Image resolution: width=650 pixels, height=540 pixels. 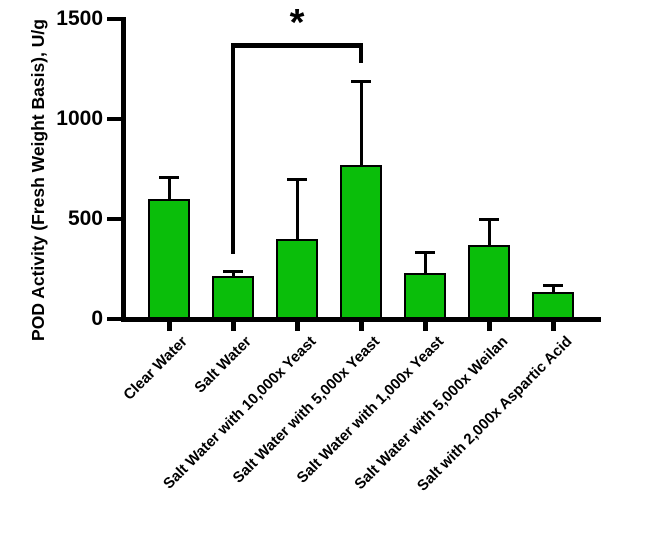 I want to click on y-axis-tick-label: 0, so click(x=97, y=318).